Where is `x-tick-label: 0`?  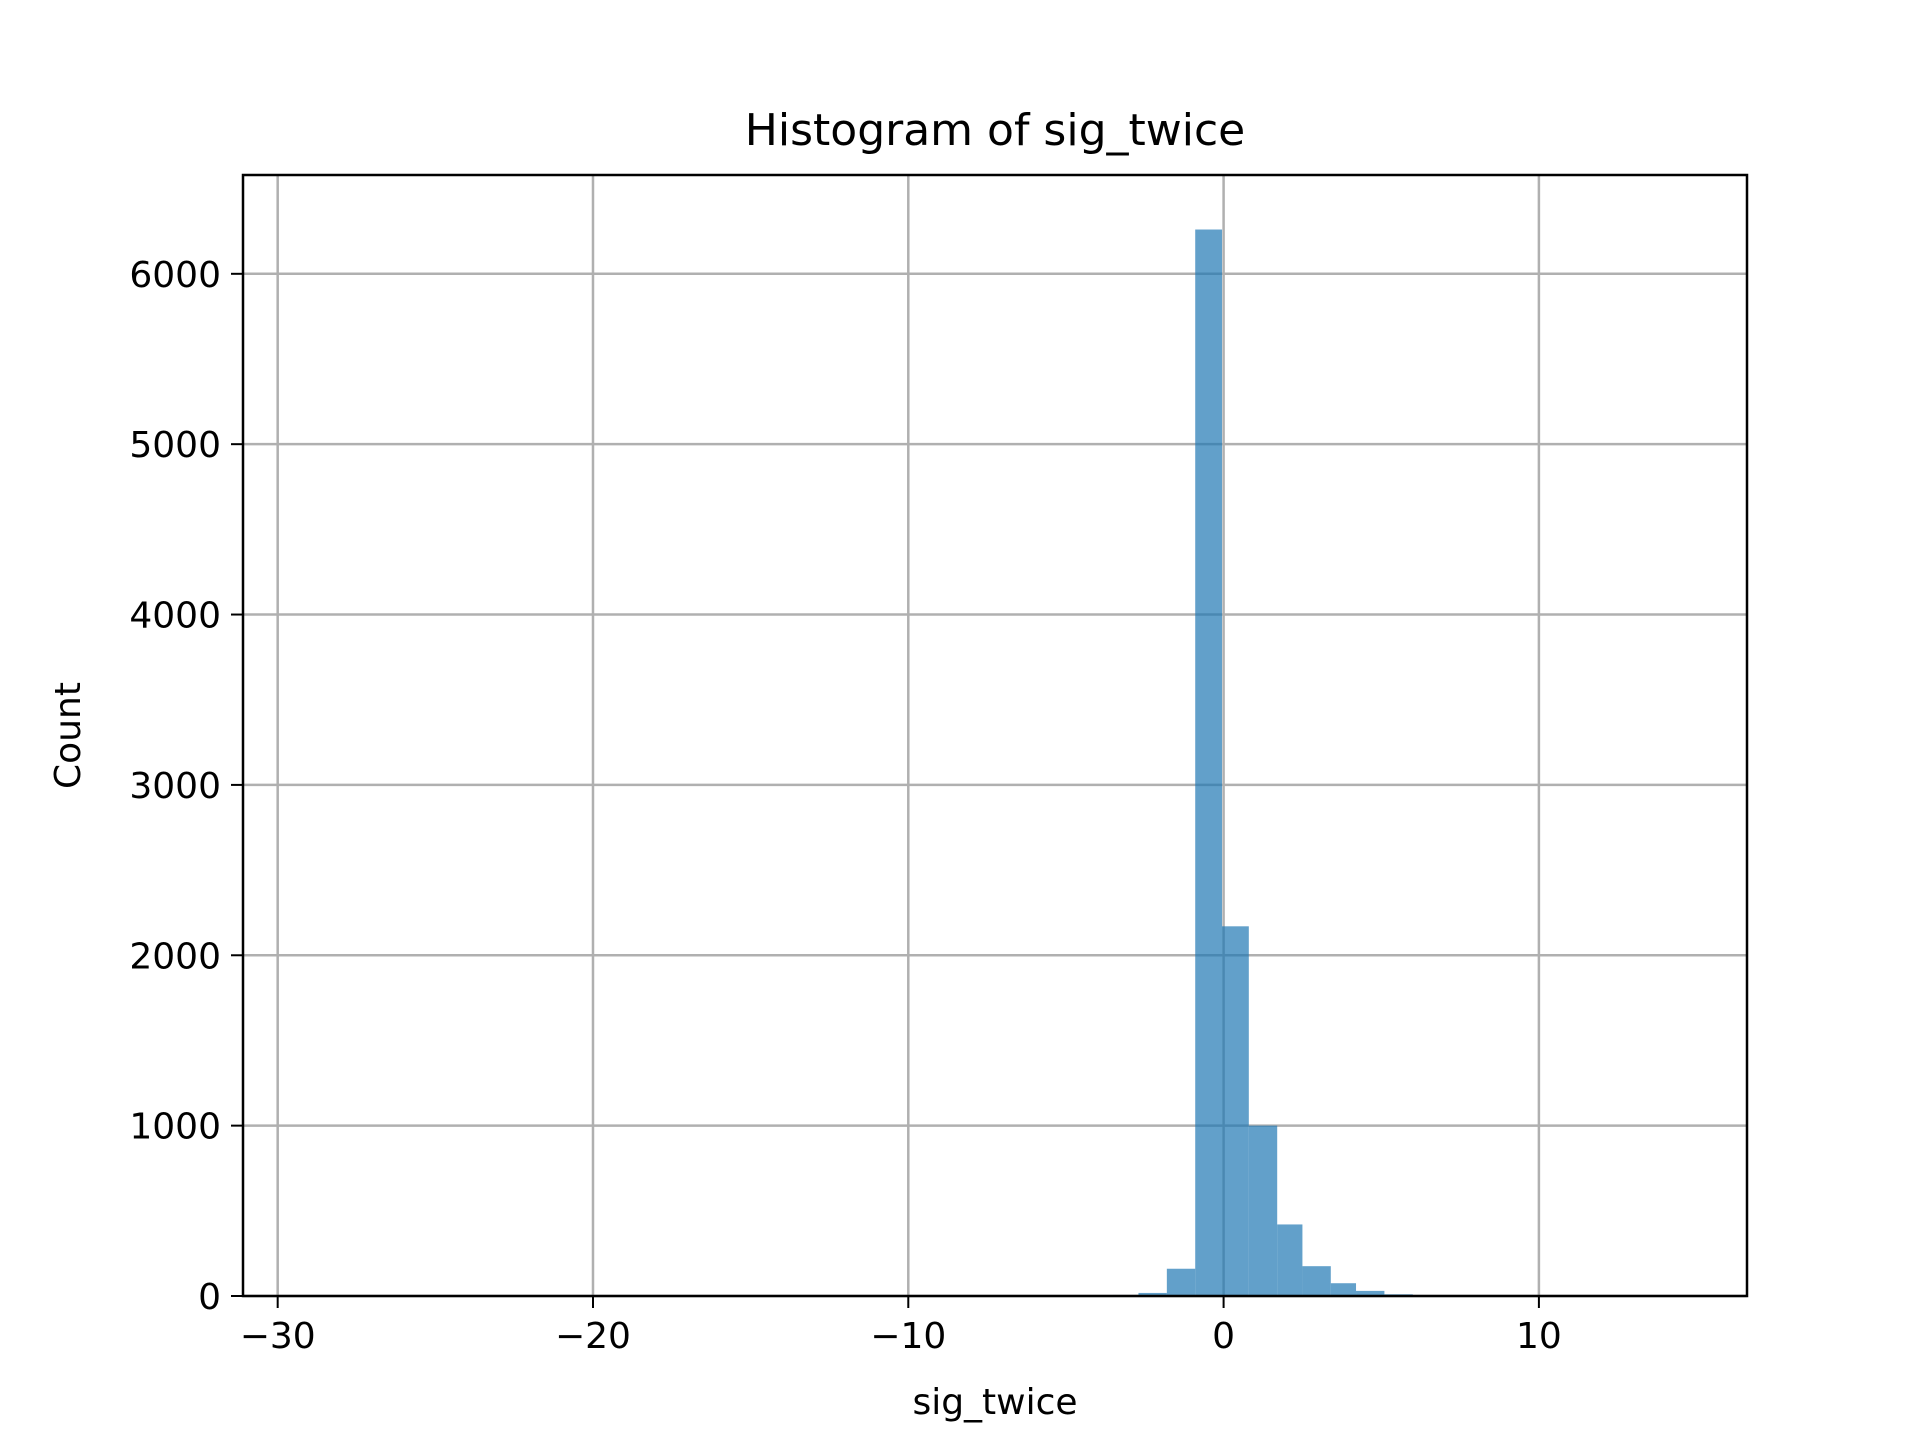
x-tick-label: 0 is located at coordinates (1223, 1336).